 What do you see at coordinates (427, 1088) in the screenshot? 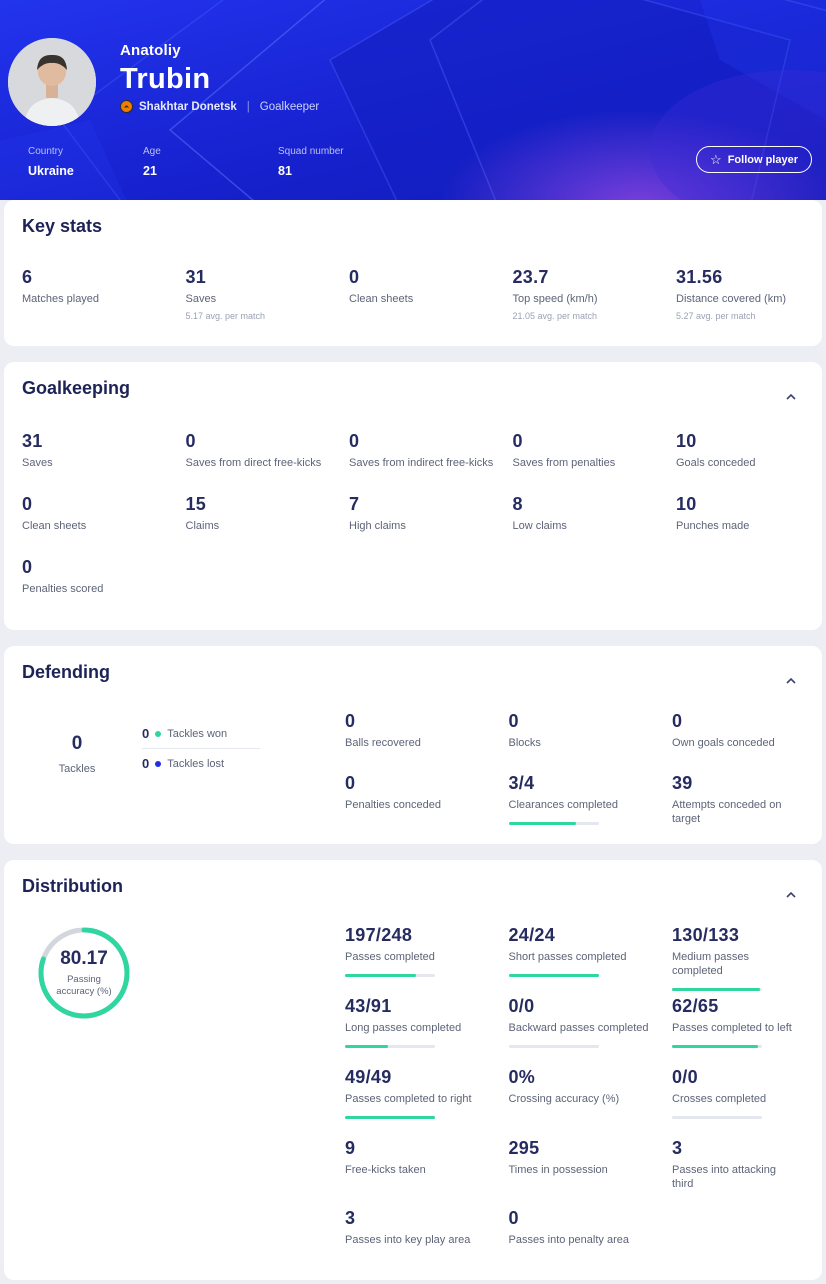
I see `stat-passes-completed-to-right: 49/49 Passes completed to right` at bounding box center [427, 1088].